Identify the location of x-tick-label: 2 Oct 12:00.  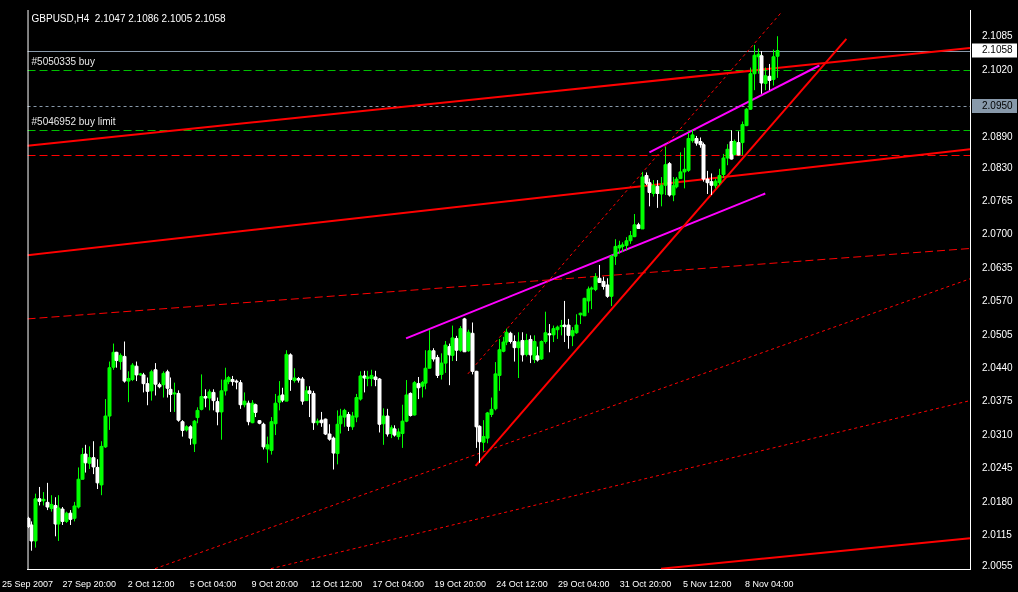
(151, 584).